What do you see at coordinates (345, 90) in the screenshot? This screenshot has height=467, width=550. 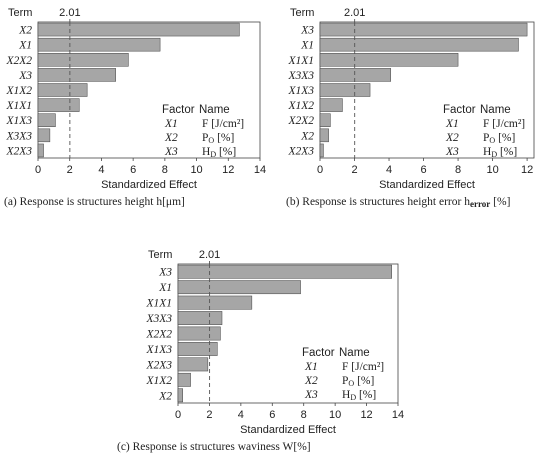 I see `bar-x1x3` at bounding box center [345, 90].